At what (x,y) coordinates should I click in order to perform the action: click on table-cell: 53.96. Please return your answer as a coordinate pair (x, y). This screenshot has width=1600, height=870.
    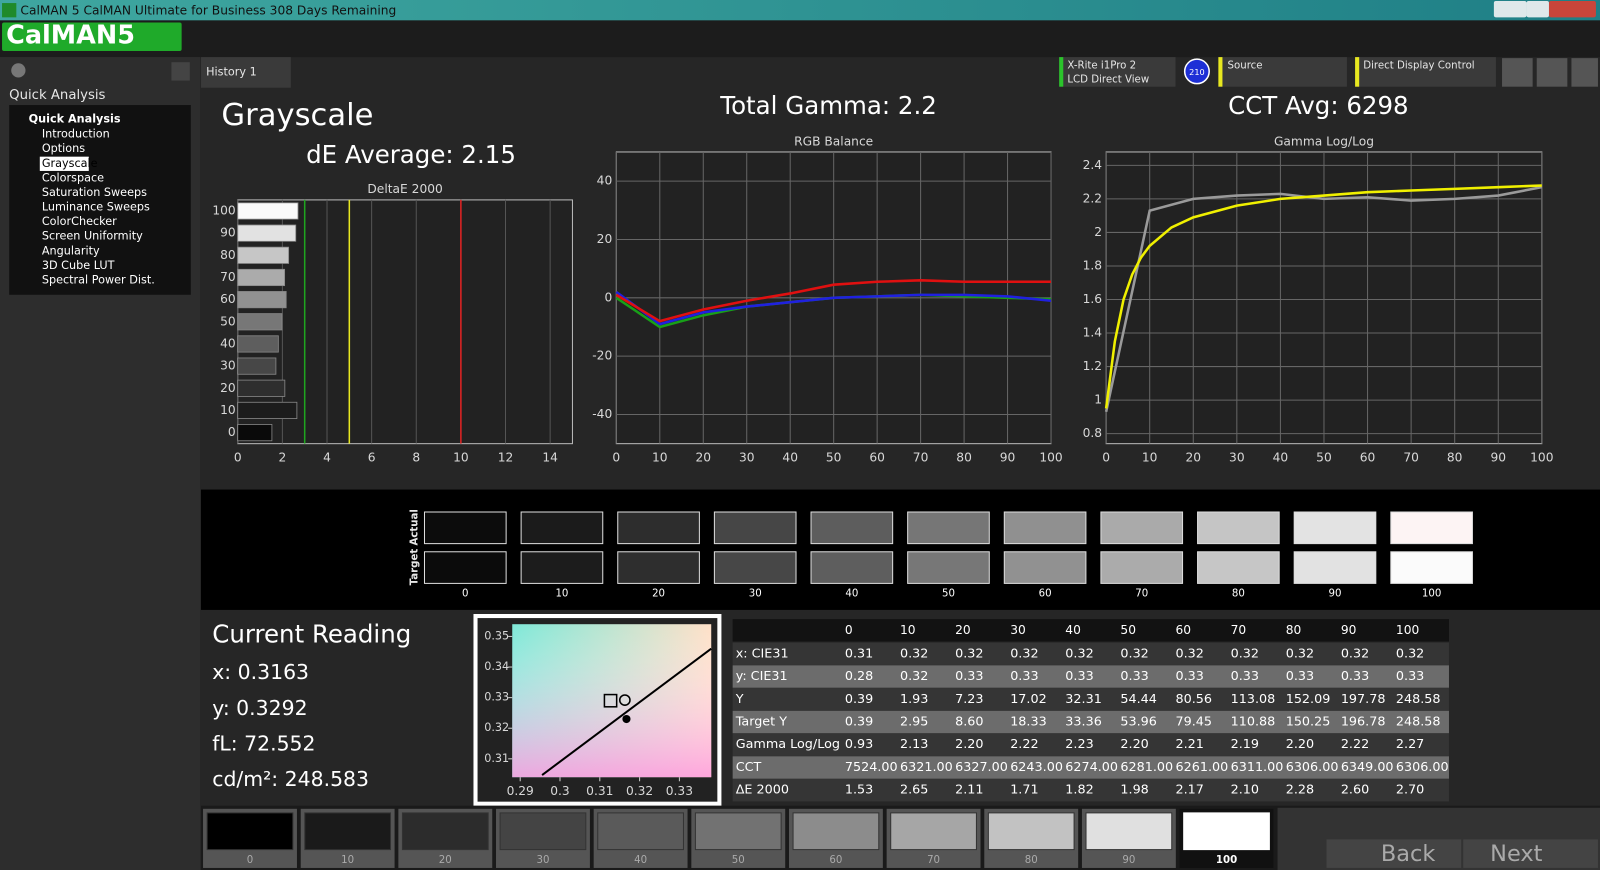
    Looking at the image, I should click on (1138, 722).